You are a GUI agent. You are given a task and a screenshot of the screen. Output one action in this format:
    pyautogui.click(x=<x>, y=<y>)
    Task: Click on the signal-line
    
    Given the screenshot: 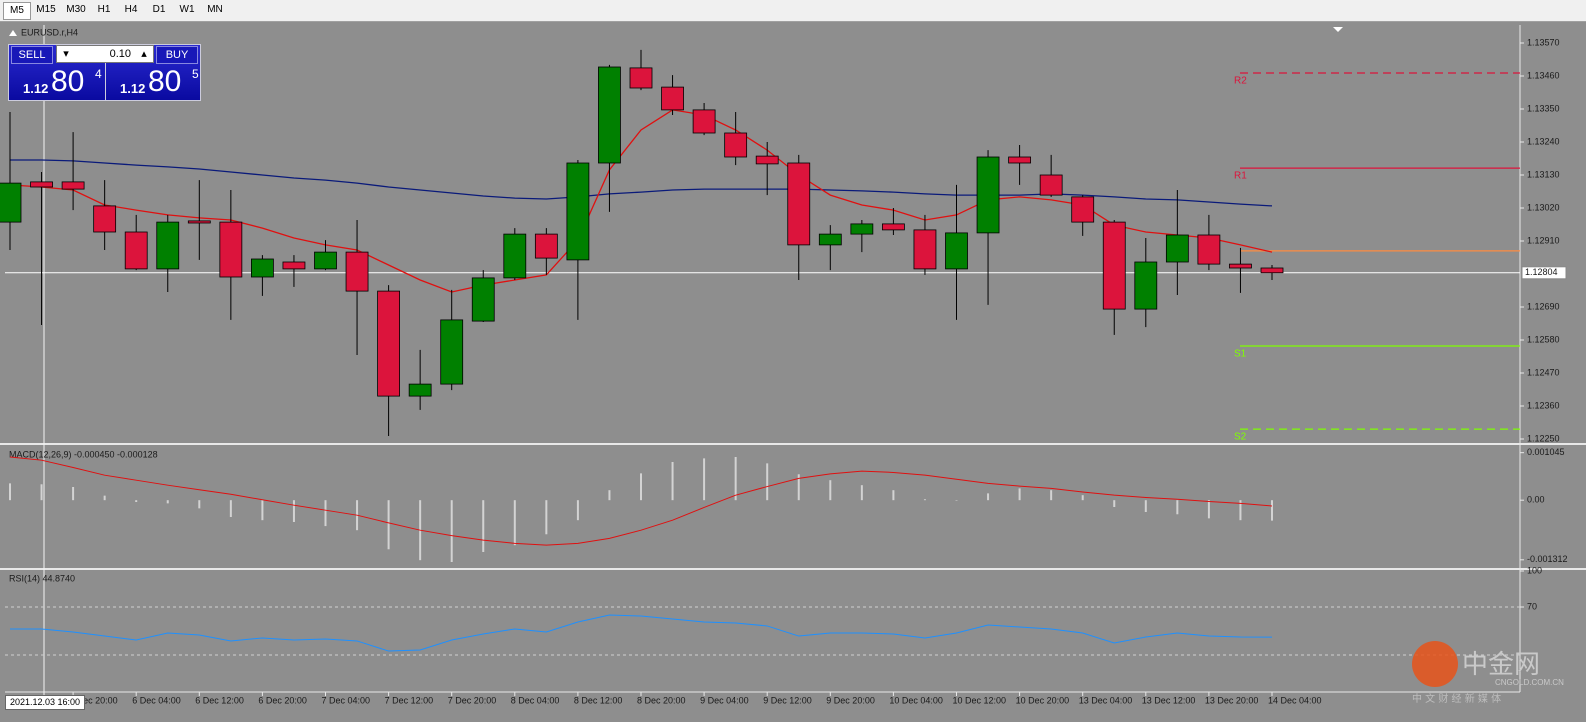 What is the action you would take?
    pyautogui.click(x=641, y=501)
    